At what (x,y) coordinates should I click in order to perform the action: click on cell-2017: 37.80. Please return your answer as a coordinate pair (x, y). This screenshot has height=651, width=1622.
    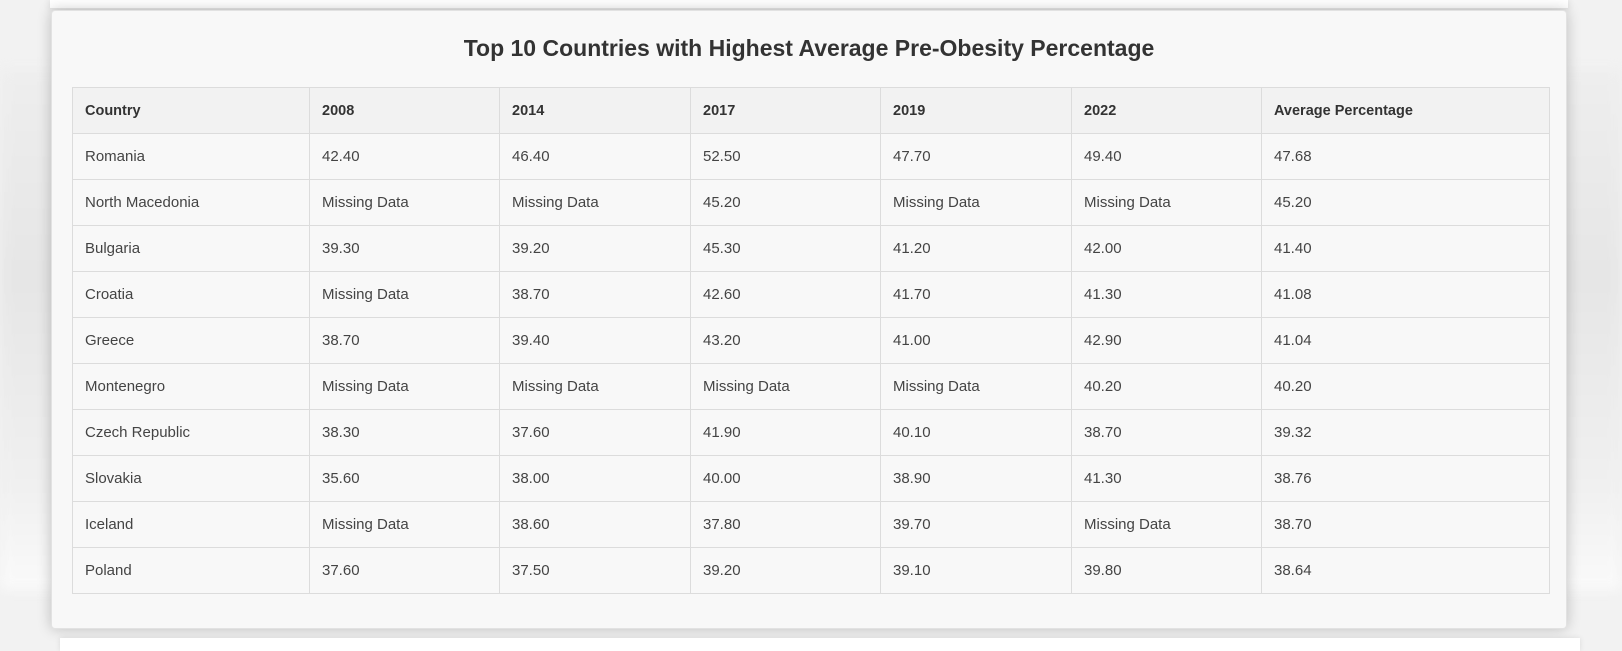
    Looking at the image, I should click on (785, 524).